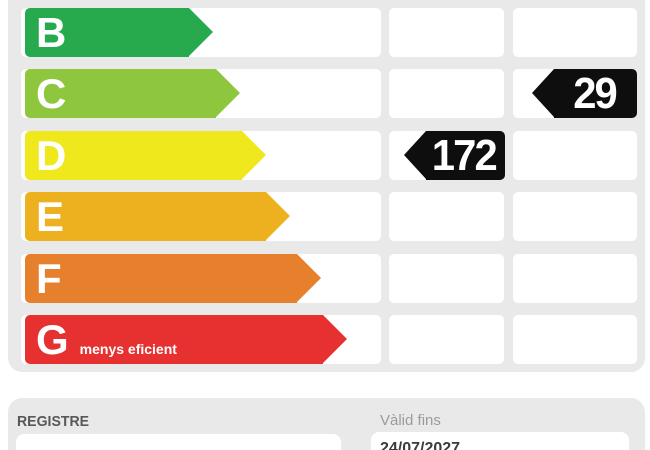  Describe the element at coordinates (326, 278) in the screenshot. I see `band-row-f: F` at that location.